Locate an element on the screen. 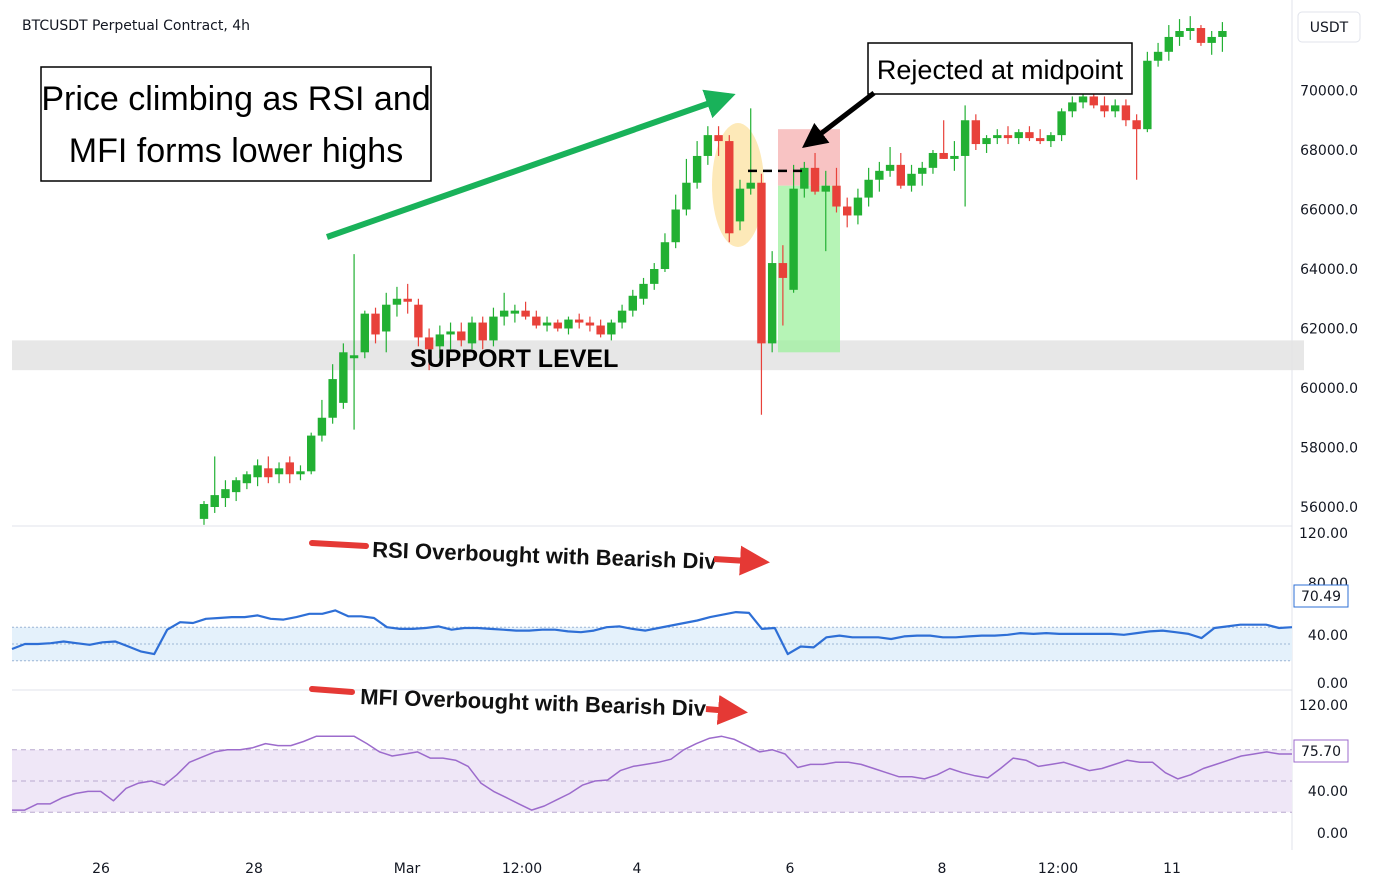 The height and width of the screenshot is (894, 1382). currency-button is located at coordinates (1329, 27).